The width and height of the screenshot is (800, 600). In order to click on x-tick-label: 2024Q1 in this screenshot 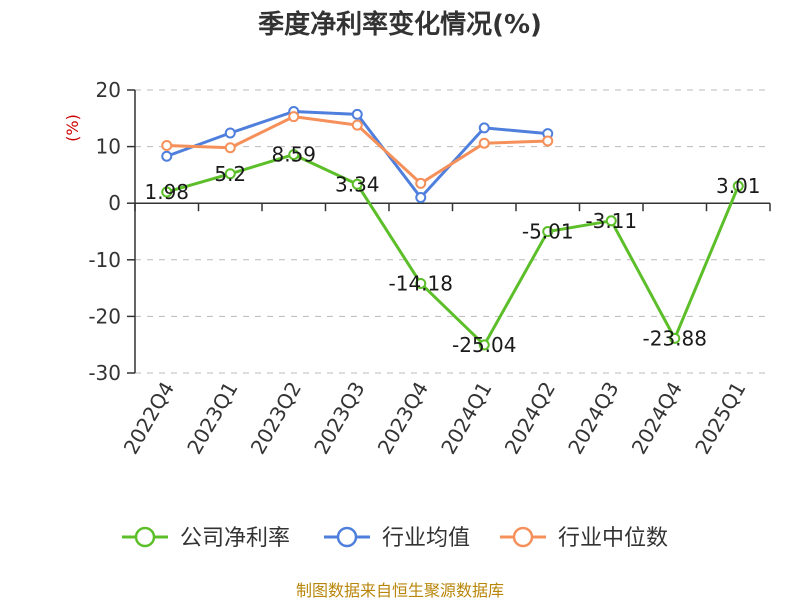, I will do `click(466, 418)`.